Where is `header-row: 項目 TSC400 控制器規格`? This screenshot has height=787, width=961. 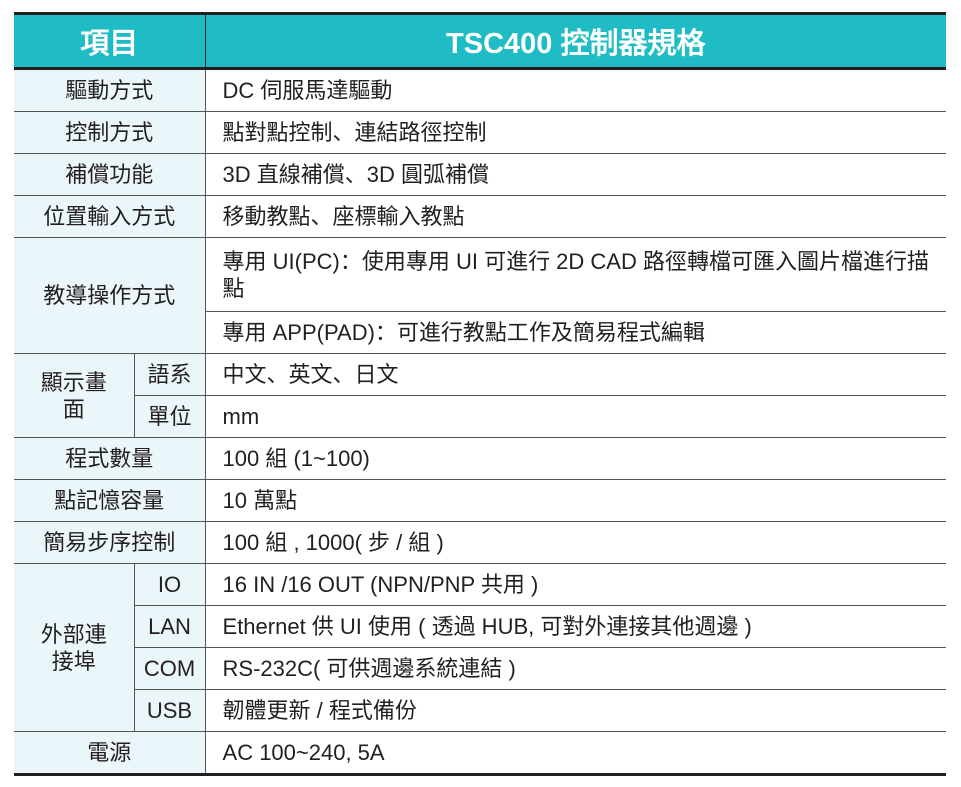
header-row: 項目 TSC400 控制器規格 is located at coordinates (480, 41).